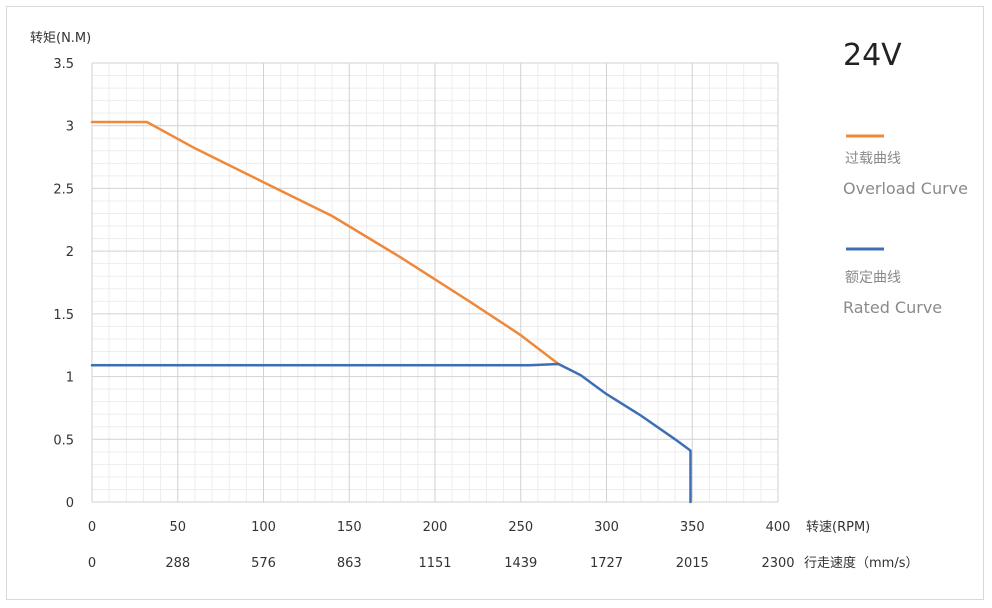 The image size is (992, 608). Describe the element at coordinates (349, 527) in the screenshot. I see `x-tick-label: 150` at that location.